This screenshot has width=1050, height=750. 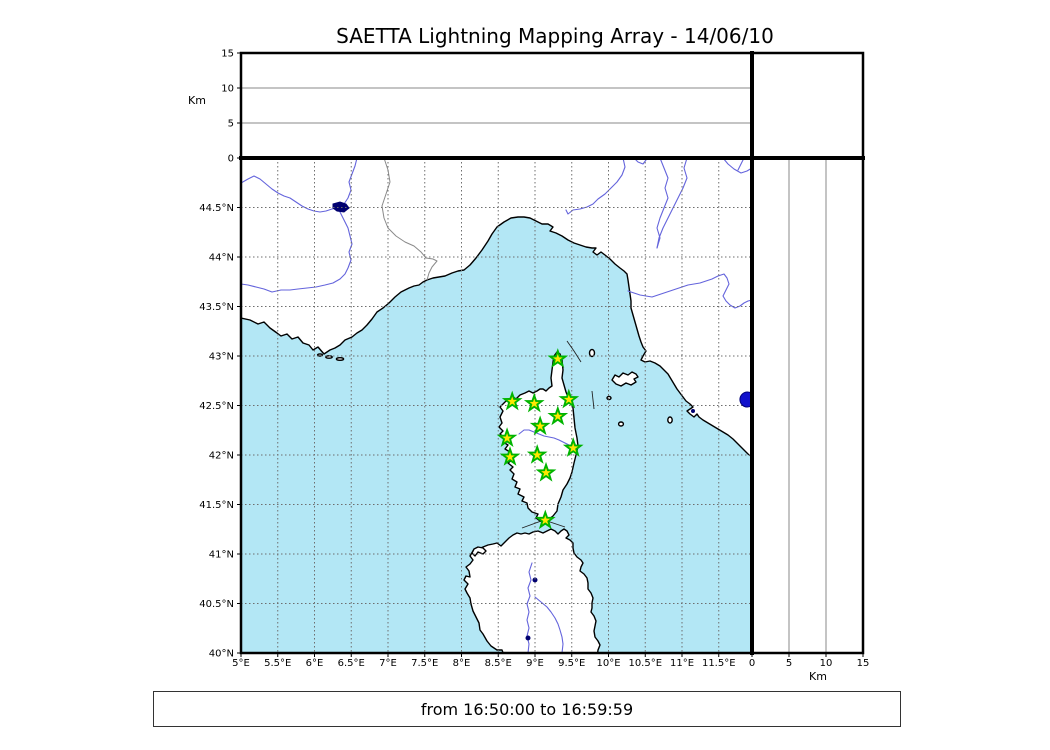 I want to click on corsica-coastline, so click(x=538, y=437).